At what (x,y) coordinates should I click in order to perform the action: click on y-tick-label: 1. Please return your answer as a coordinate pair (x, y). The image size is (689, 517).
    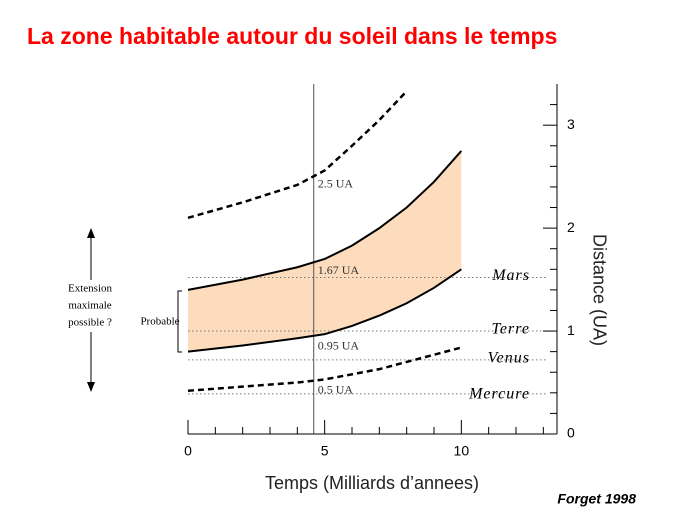
    Looking at the image, I should click on (571, 330).